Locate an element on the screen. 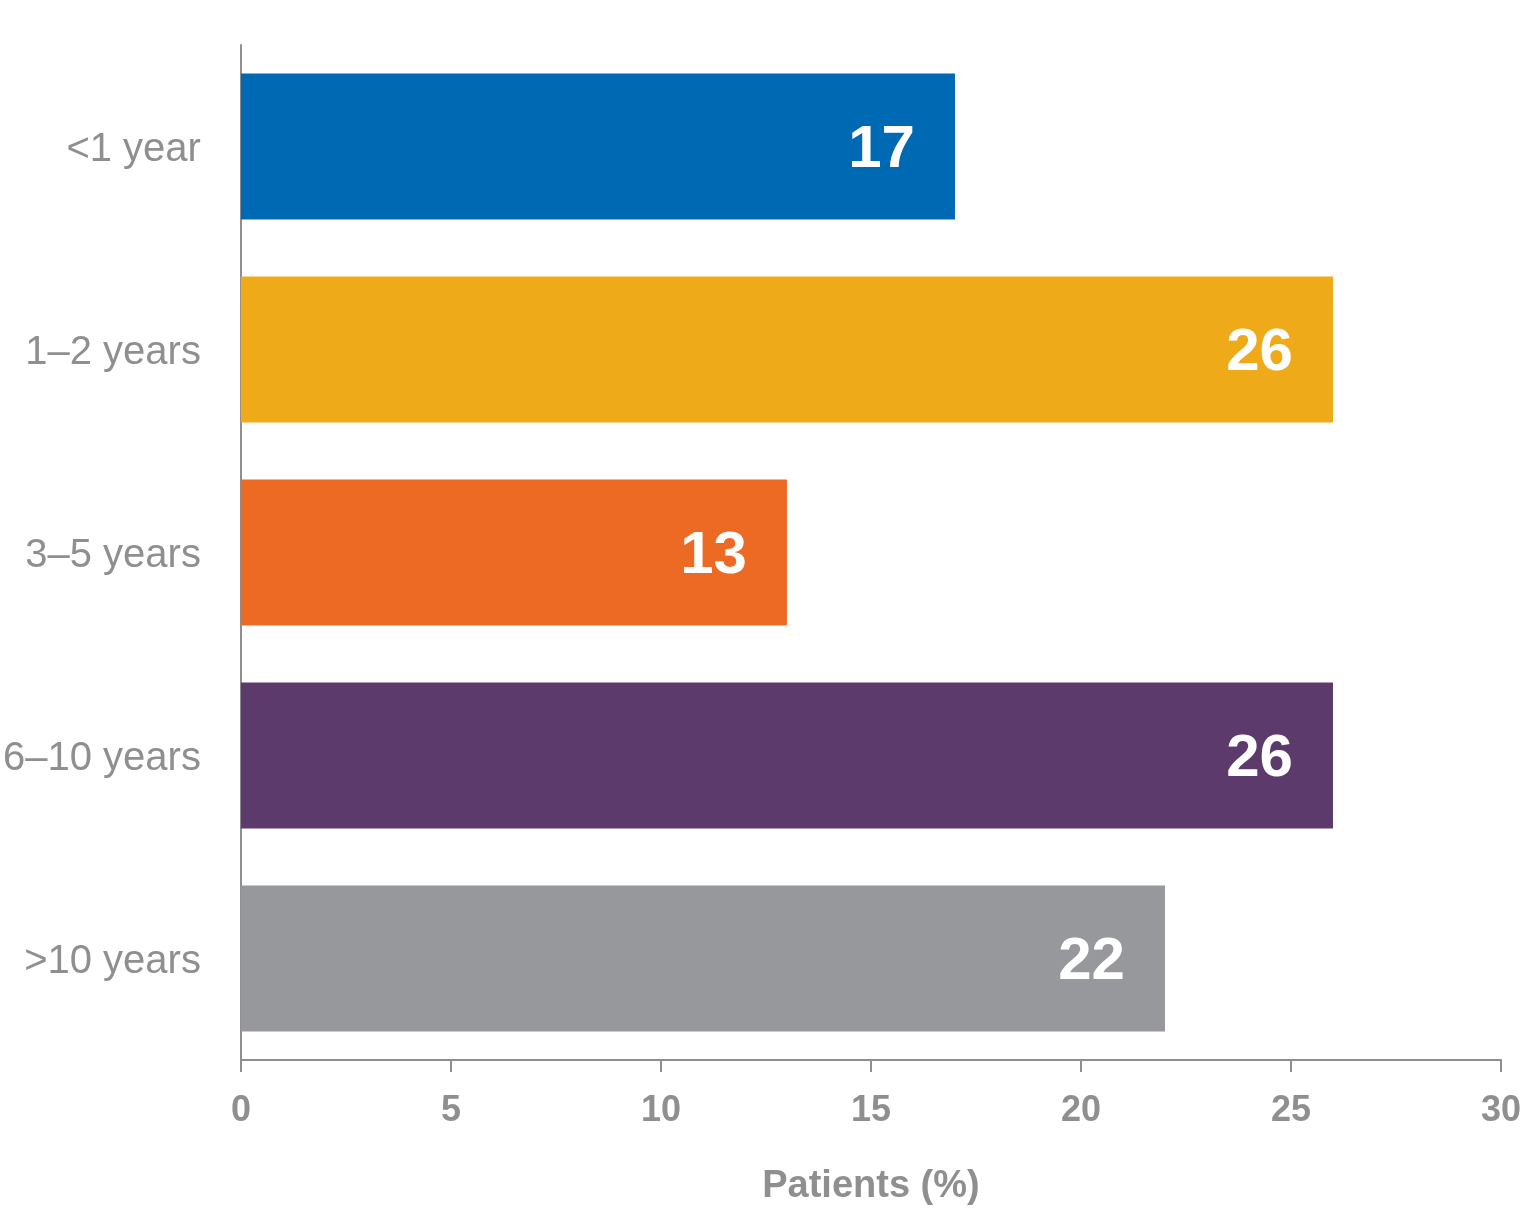  x-tick-label: 20 is located at coordinates (1080, 1108).